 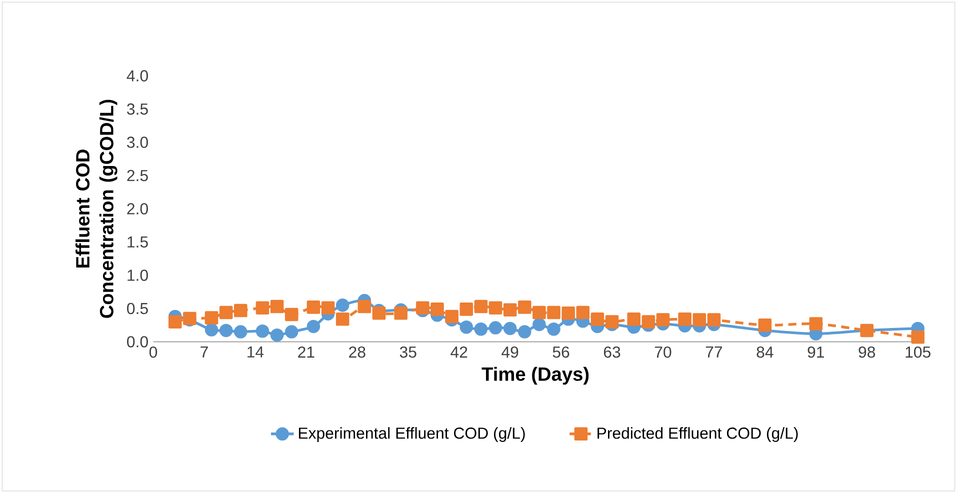 What do you see at coordinates (137, 76) in the screenshot?
I see `y-tick-label: 4.0` at bounding box center [137, 76].